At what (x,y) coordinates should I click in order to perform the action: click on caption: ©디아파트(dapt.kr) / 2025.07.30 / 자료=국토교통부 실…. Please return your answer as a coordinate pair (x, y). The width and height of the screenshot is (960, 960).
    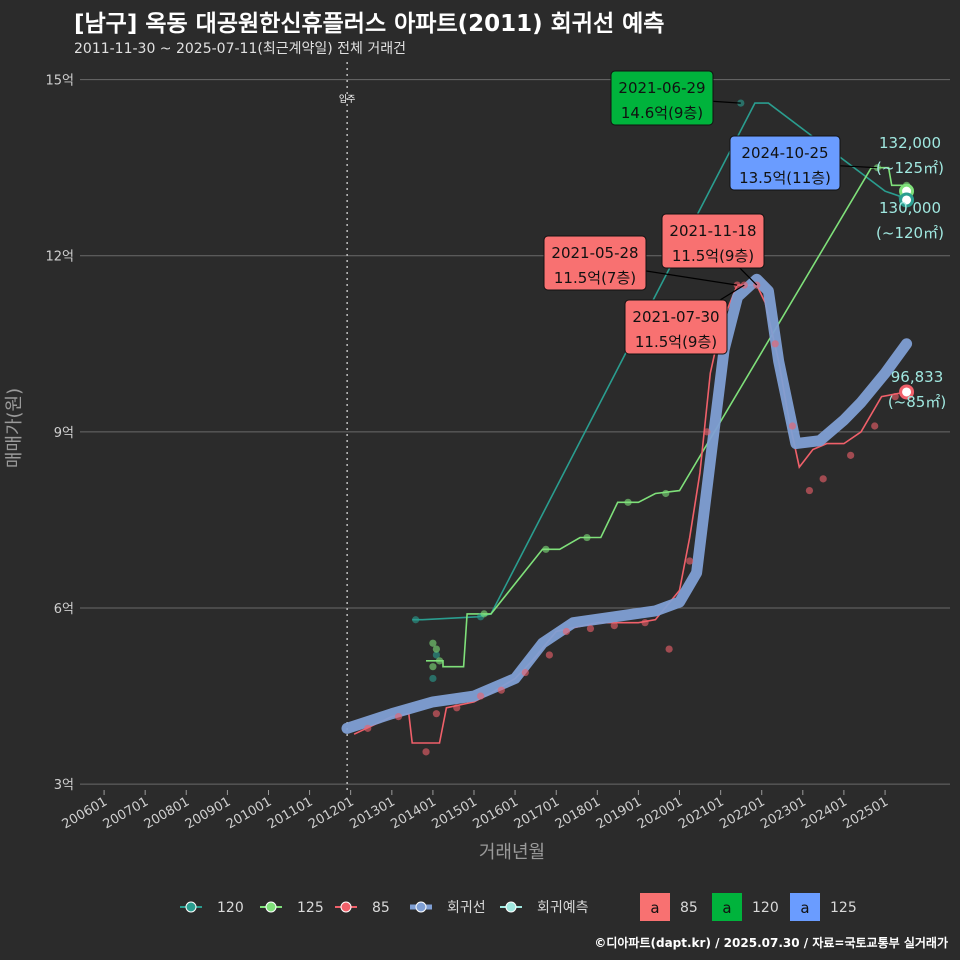
    Looking at the image, I should click on (771, 943).